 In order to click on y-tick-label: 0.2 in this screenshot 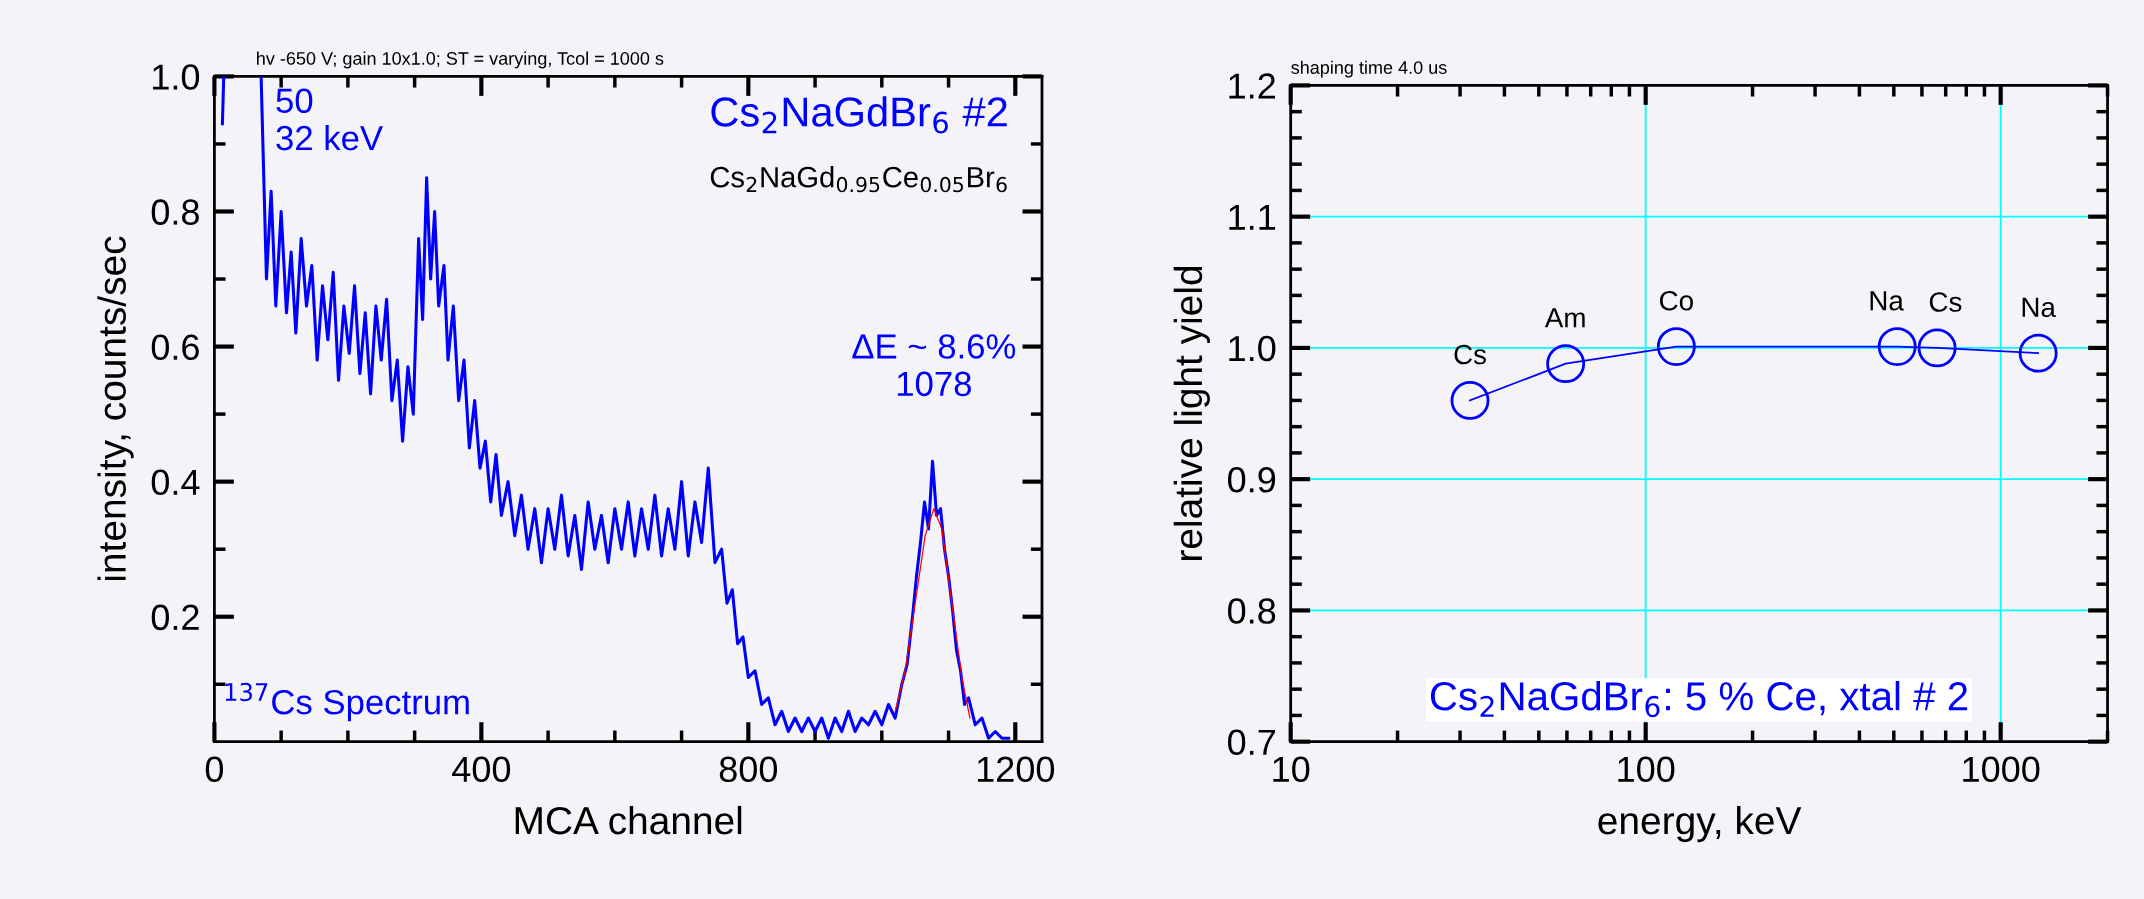, I will do `click(175, 617)`.